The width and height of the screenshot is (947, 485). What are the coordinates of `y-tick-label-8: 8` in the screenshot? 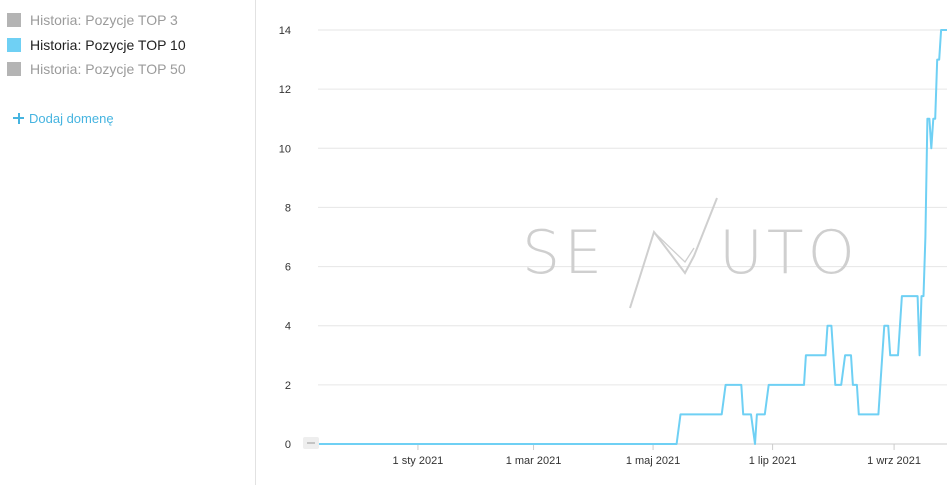 It's located at (288, 208).